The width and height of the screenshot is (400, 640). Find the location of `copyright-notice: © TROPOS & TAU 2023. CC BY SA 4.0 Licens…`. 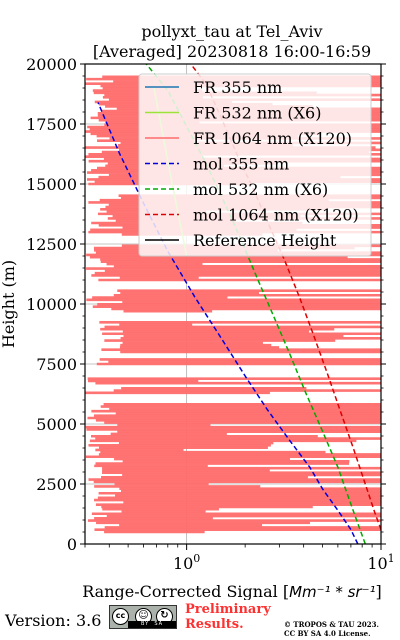

copyright-notice: © TROPOS & TAU 2023. CC BY SA 4.0 Licens… is located at coordinates (331, 629).